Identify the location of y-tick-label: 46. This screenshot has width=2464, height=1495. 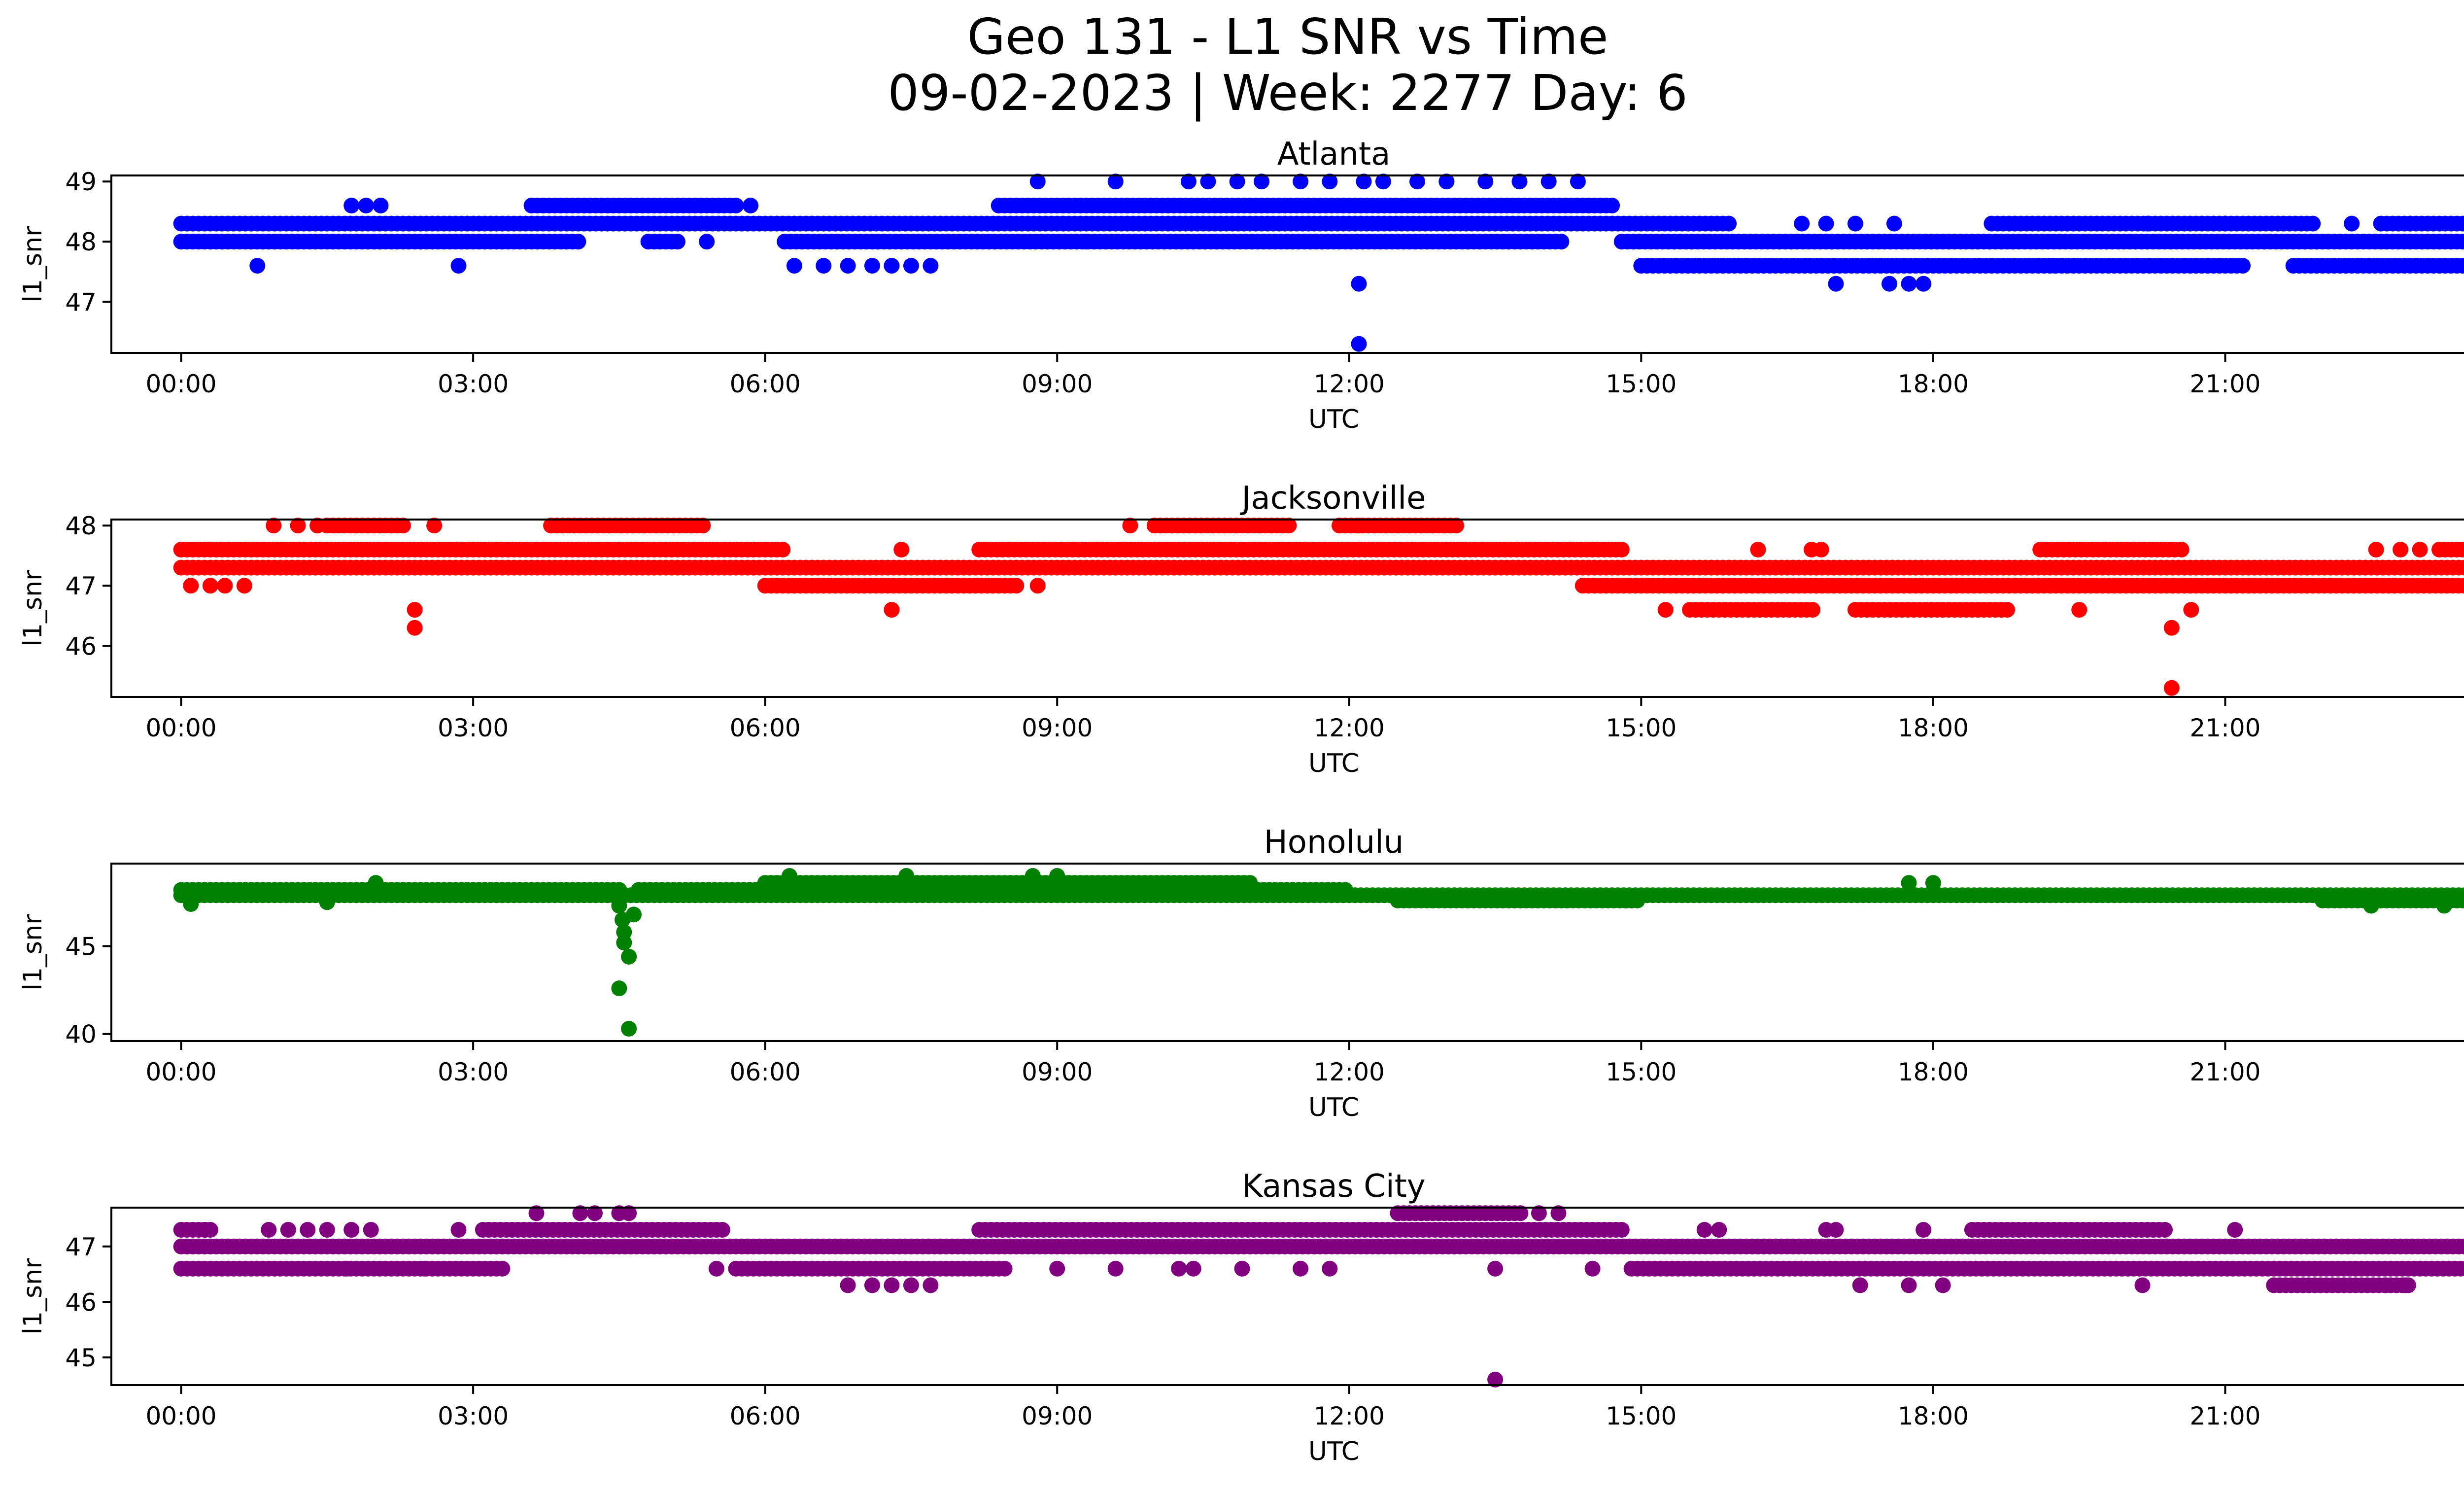
(81, 1302).